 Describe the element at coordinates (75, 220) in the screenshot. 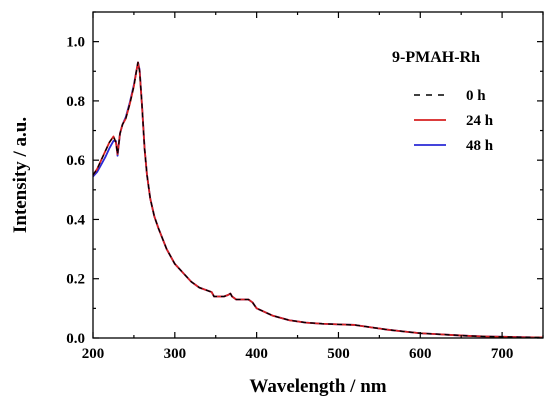

I see `y-tick-label: 0.4` at that location.